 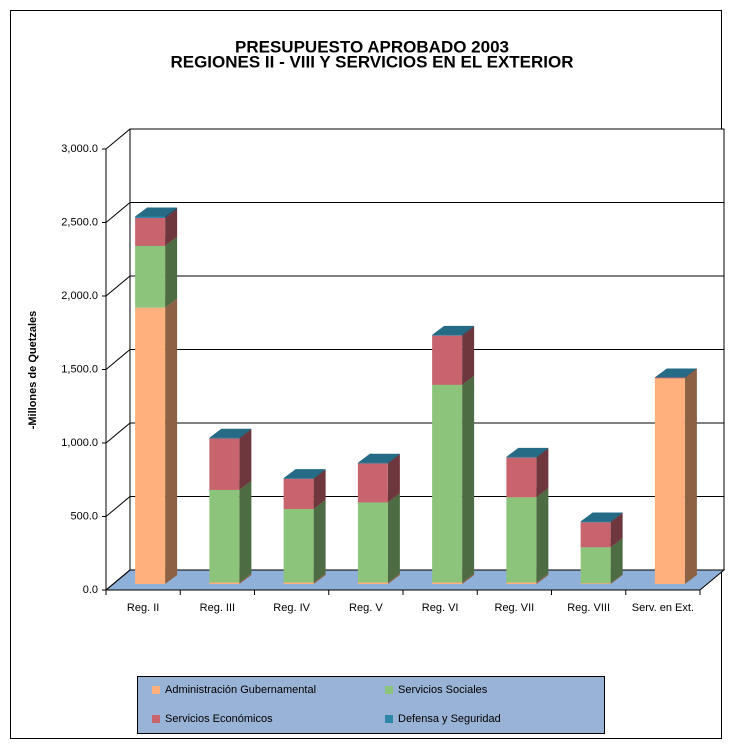 I want to click on x-tick-label: Reg. V, so click(x=366, y=608).